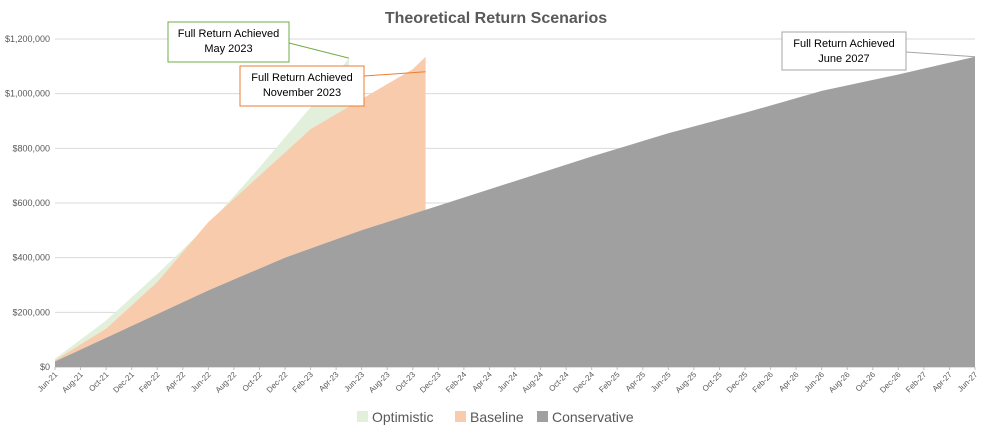 The image size is (988, 435). What do you see at coordinates (916, 382) in the screenshot?
I see `x-tick-label: Feb-27` at bounding box center [916, 382].